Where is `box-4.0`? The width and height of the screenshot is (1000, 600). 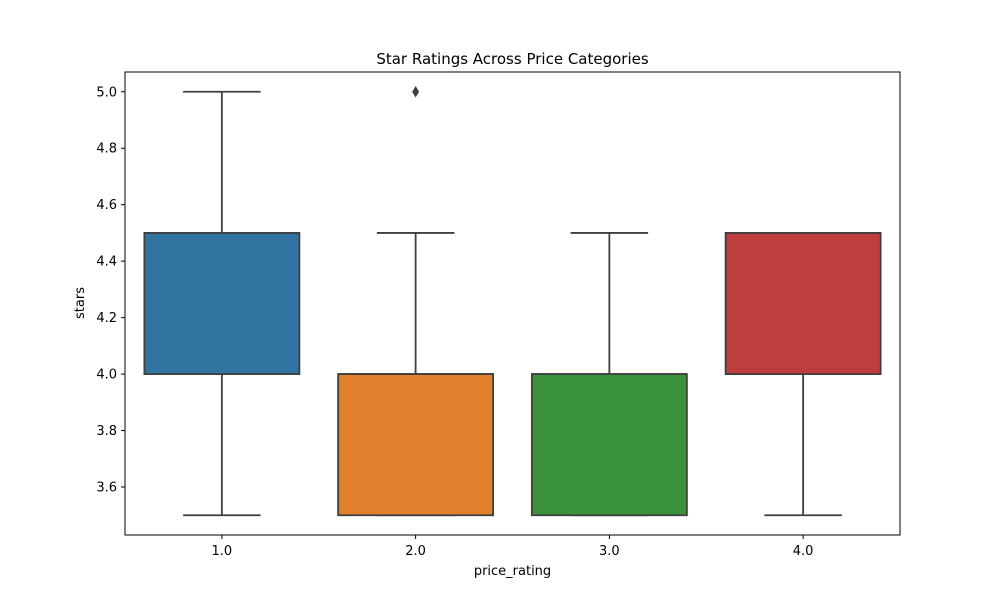
box-4.0 is located at coordinates (803, 303).